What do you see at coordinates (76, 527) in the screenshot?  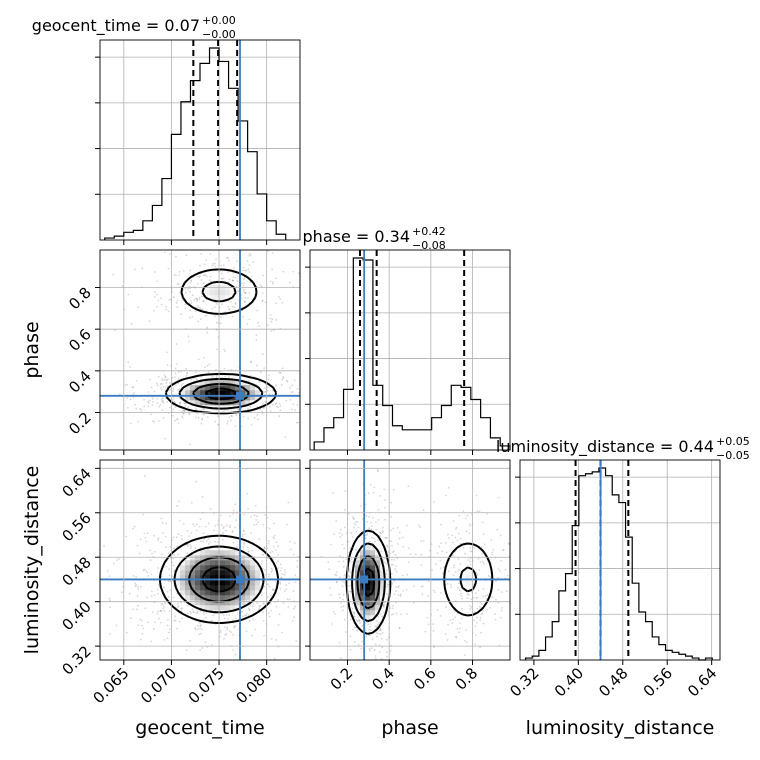 I see `y-tick-label-luminosity_distance: 0.56` at bounding box center [76, 527].